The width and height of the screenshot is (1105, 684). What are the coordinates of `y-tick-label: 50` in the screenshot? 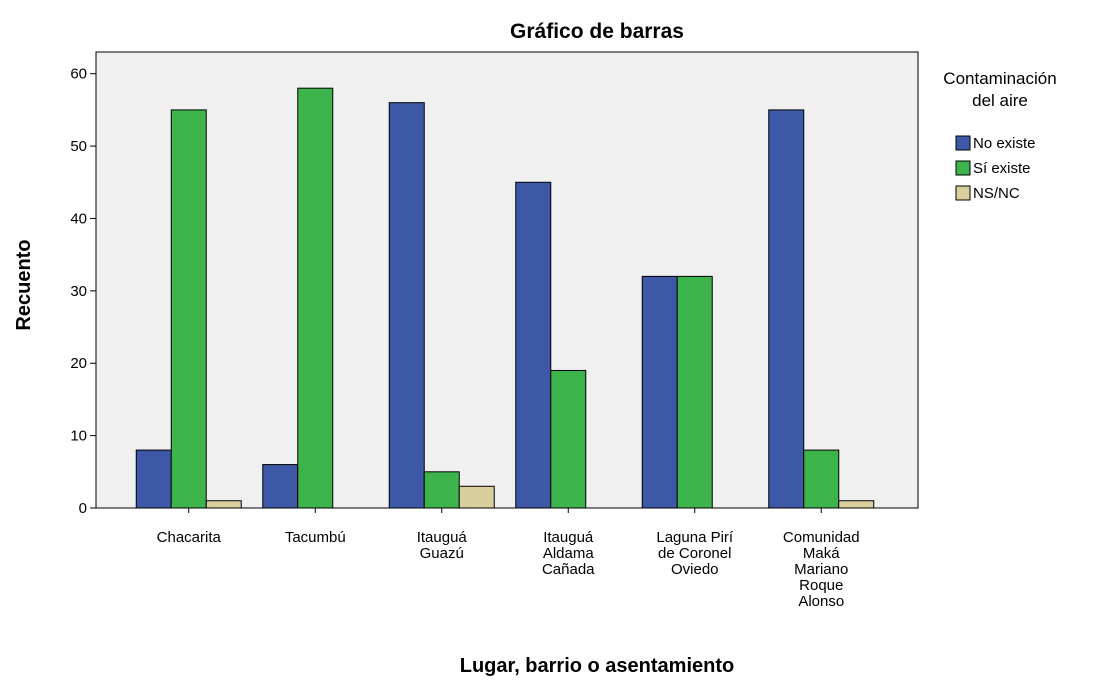 It's located at (78, 146).